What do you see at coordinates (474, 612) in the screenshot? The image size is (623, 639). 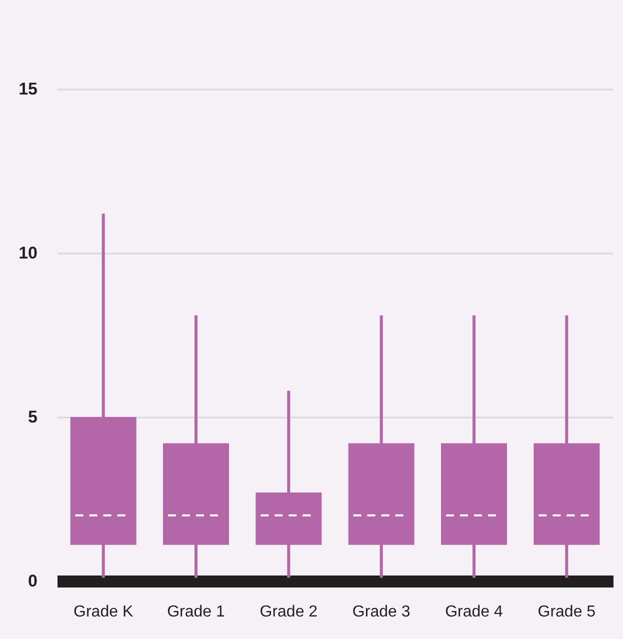 I see `x-tick-label: Grade 4` at bounding box center [474, 612].